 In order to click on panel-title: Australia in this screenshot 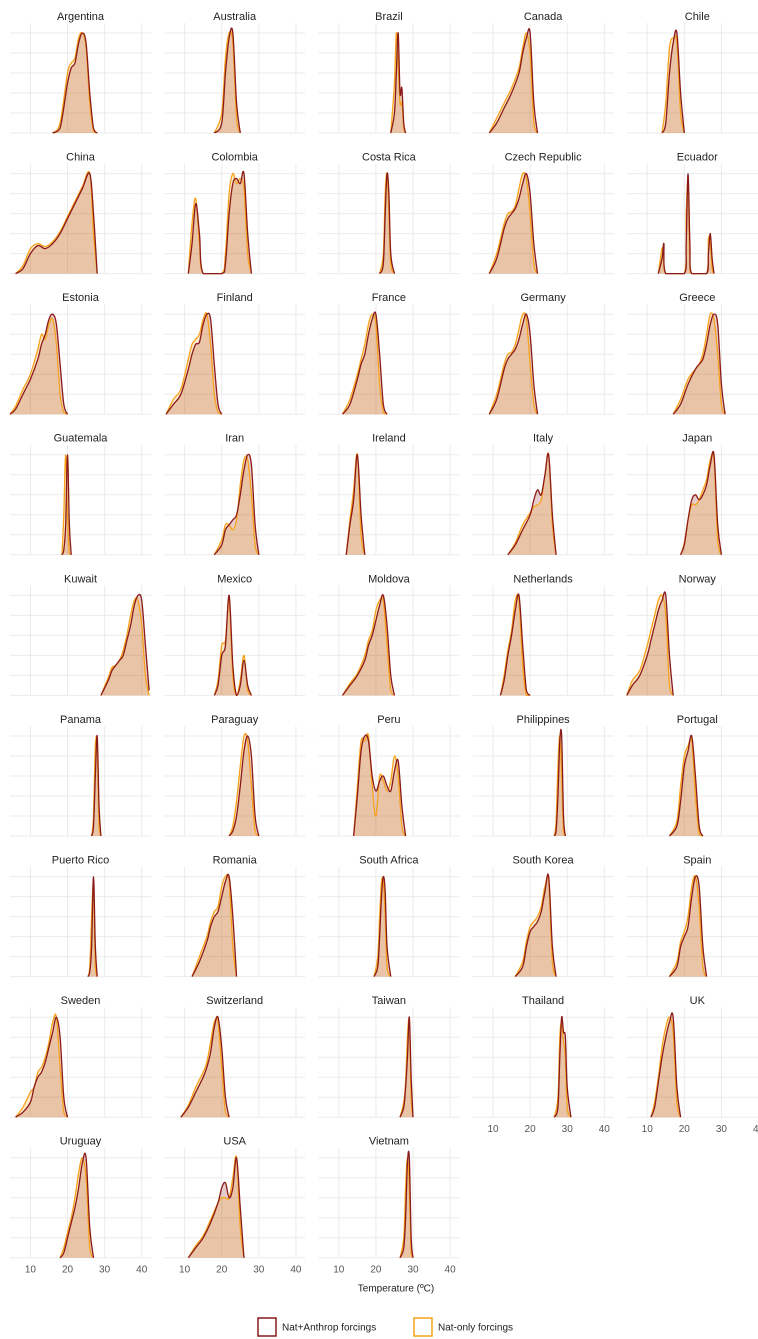, I will do `click(235, 17)`.